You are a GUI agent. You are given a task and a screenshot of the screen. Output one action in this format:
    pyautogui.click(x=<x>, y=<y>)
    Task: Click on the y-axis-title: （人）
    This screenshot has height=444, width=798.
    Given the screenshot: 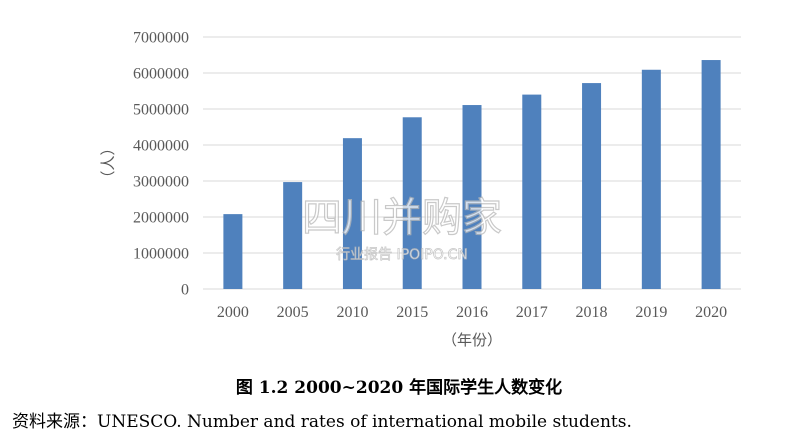 What is the action you would take?
    pyautogui.click(x=108, y=162)
    